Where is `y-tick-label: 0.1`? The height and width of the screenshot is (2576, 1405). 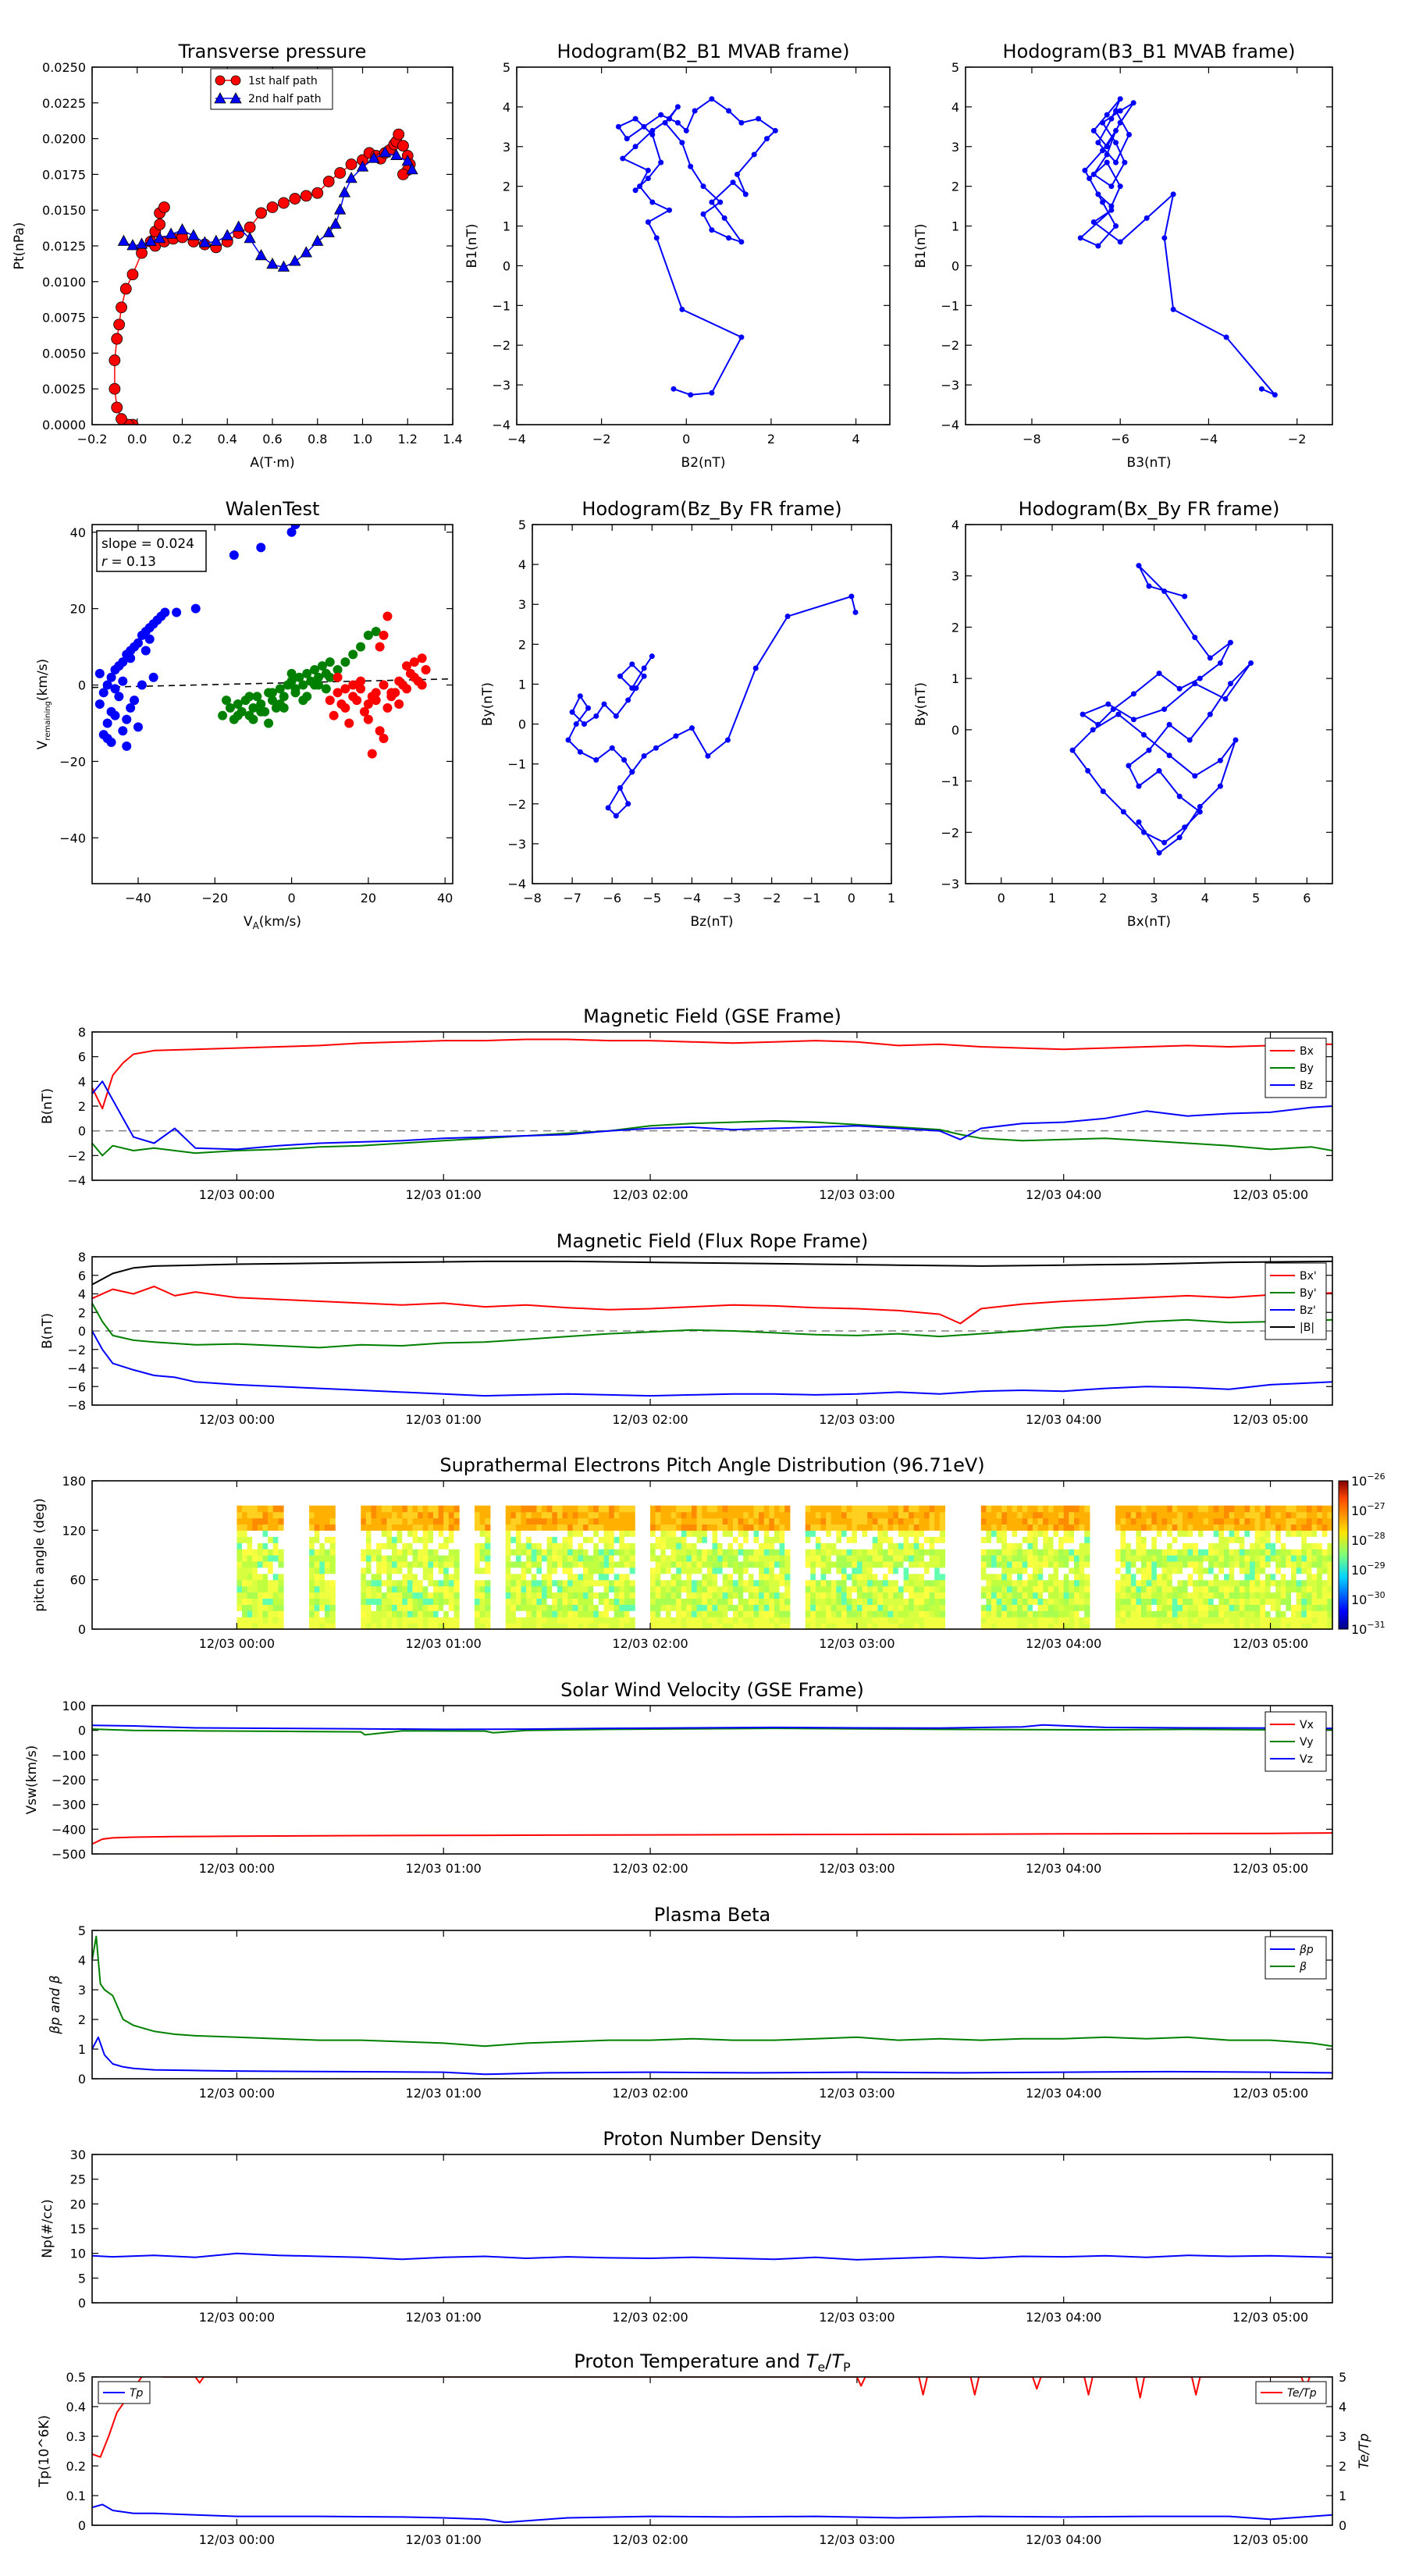 y-tick-label: 0.1 is located at coordinates (76, 2496).